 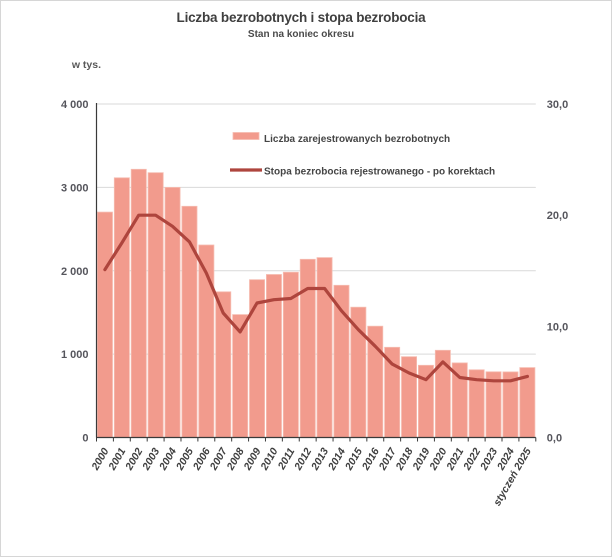 What do you see at coordinates (252, 459) in the screenshot?
I see `x-axis-label-2009: 2009` at bounding box center [252, 459].